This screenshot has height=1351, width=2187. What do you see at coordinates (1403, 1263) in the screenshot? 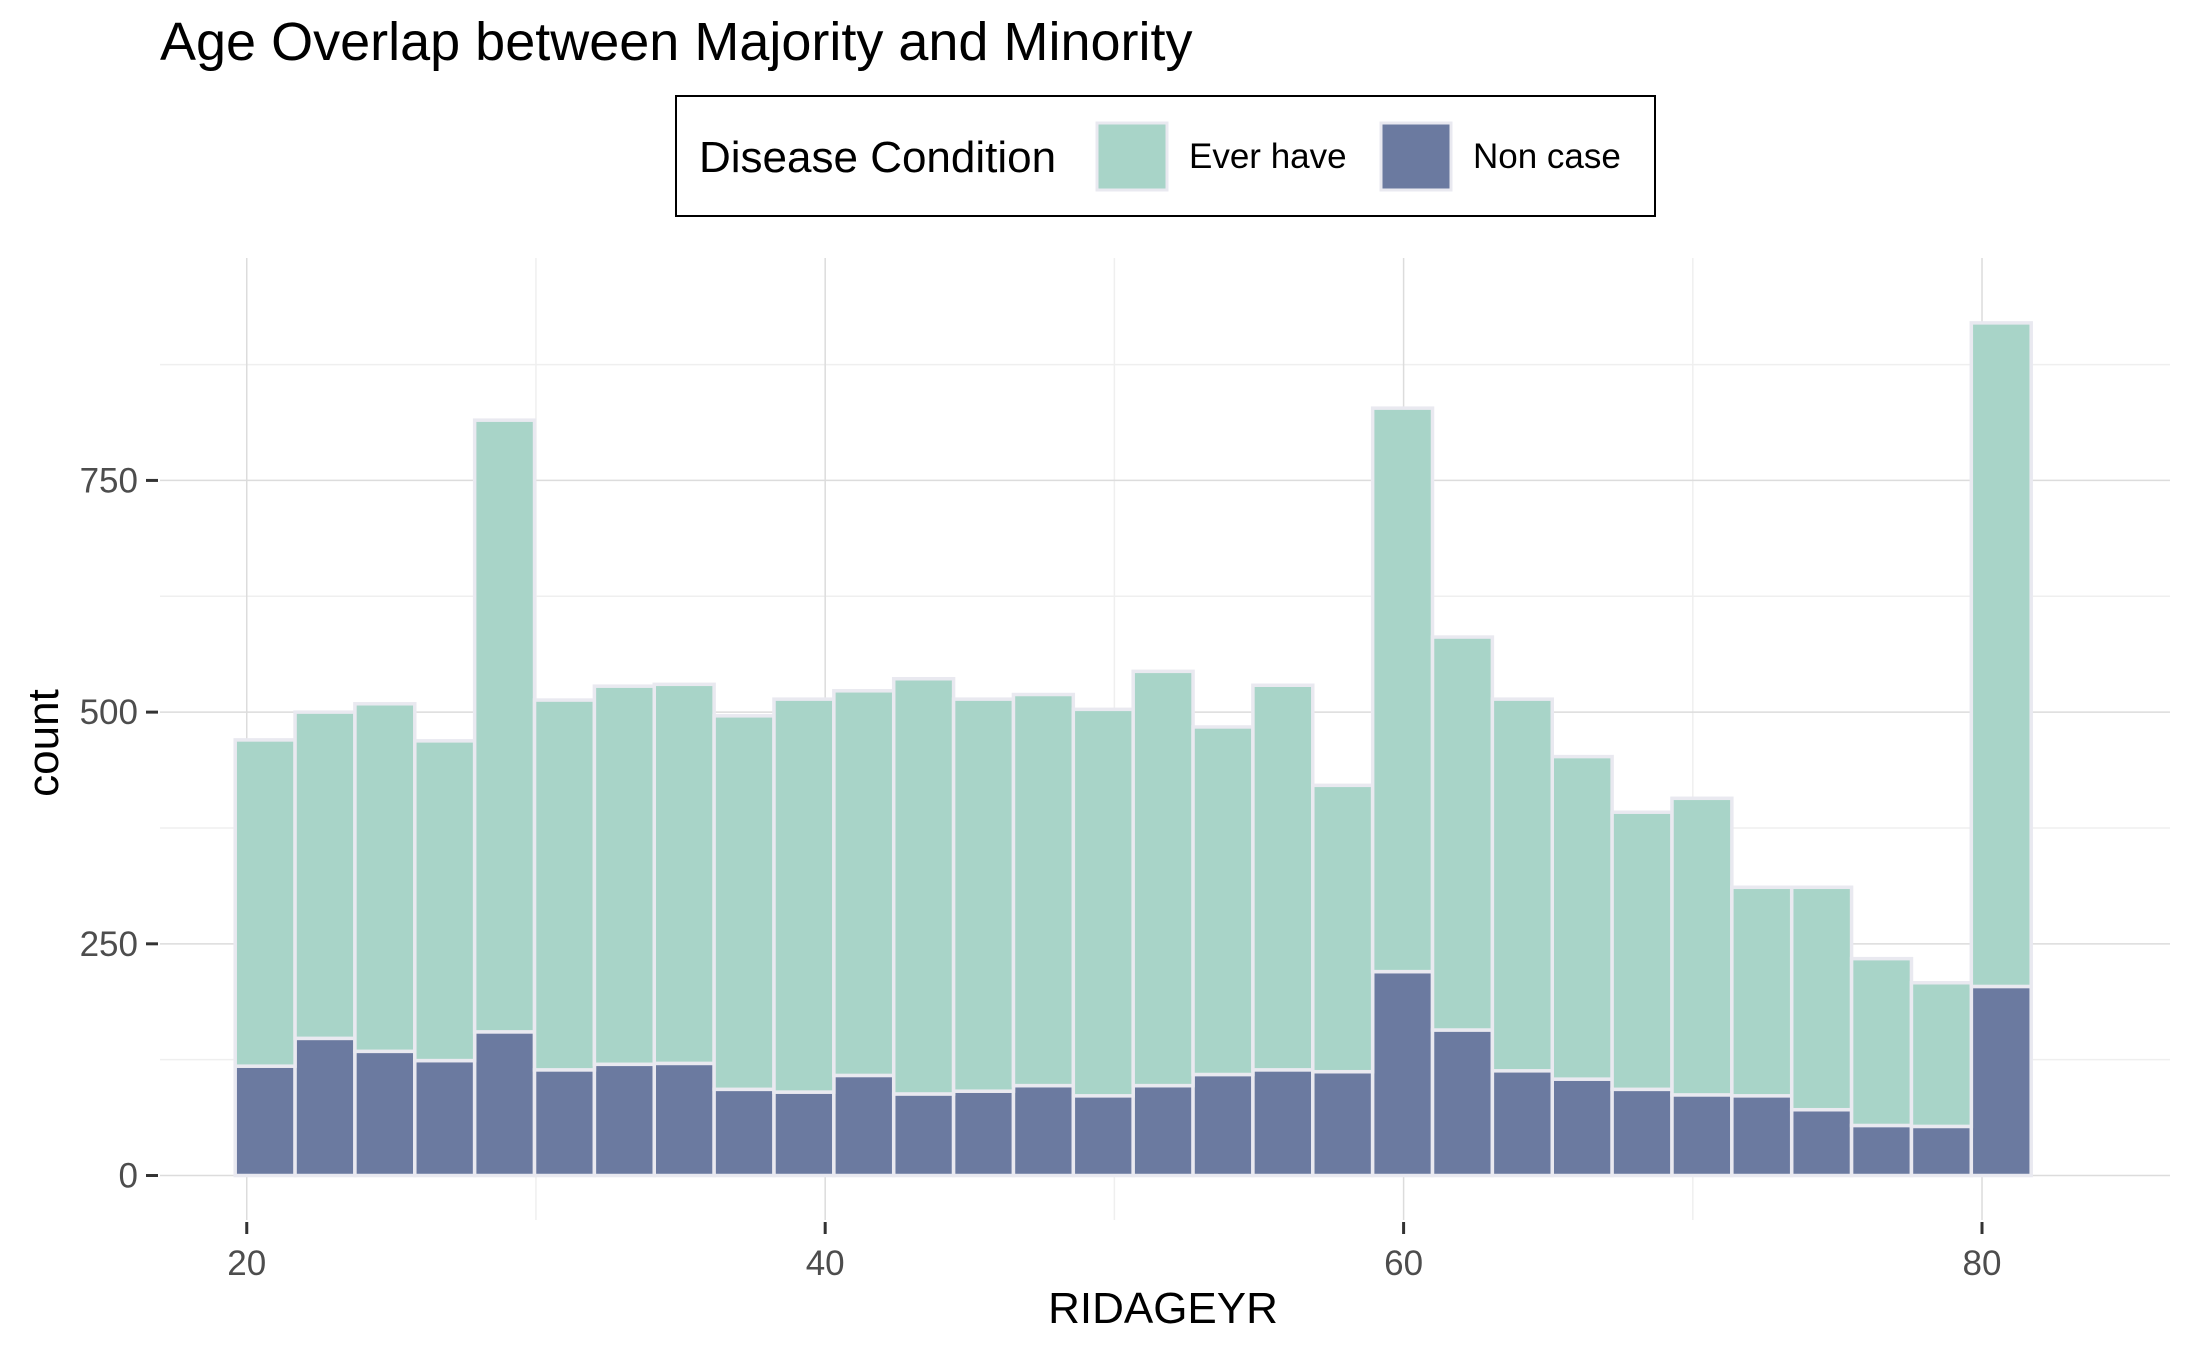
I see `x-tick-label: 60` at bounding box center [1403, 1263].